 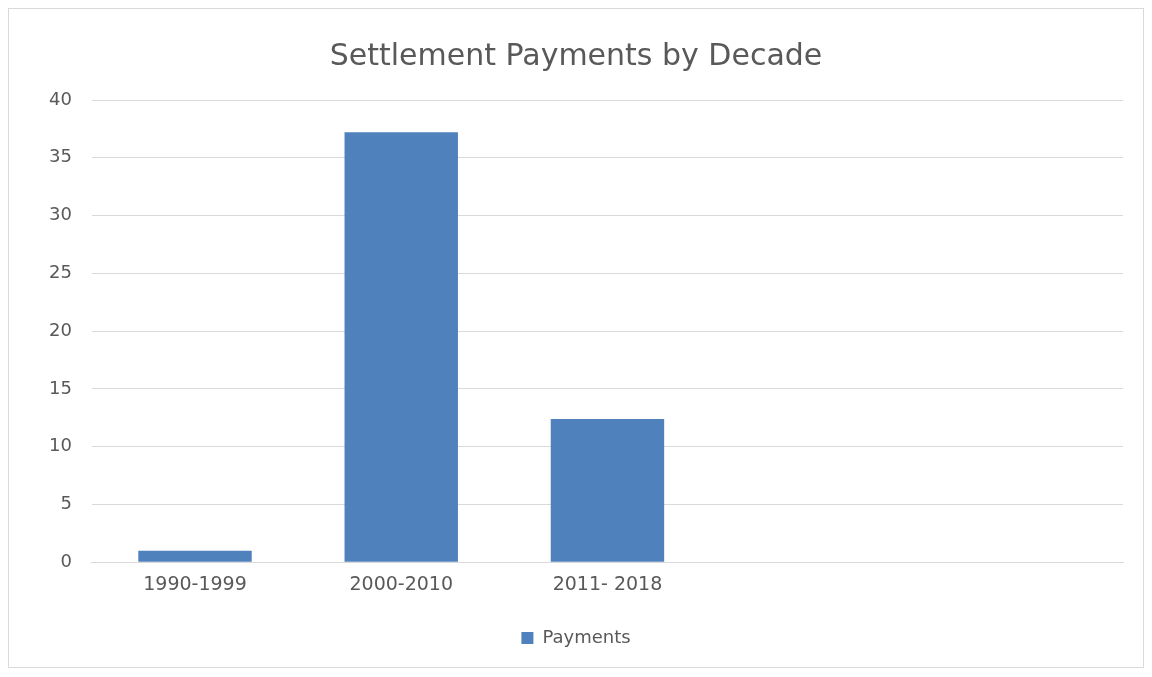 I want to click on y-tick-label: 20, so click(x=60, y=329).